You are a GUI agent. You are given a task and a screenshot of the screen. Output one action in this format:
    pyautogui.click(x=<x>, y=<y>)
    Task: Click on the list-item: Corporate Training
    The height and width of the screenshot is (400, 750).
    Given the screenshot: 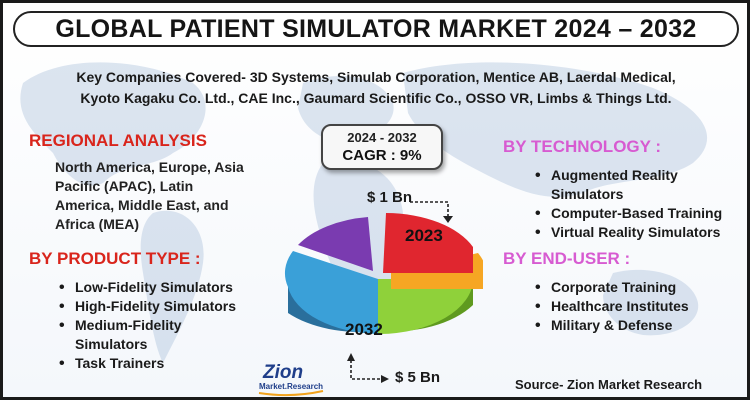 What is the action you would take?
    pyautogui.click(x=636, y=287)
    